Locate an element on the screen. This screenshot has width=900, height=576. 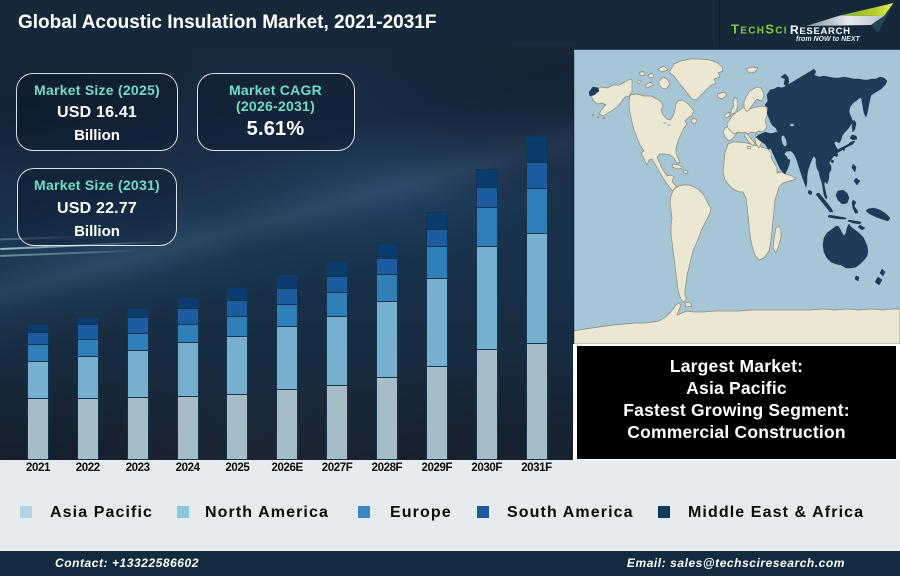
svg-text: TECHSCI is located at coordinates (759, 29).